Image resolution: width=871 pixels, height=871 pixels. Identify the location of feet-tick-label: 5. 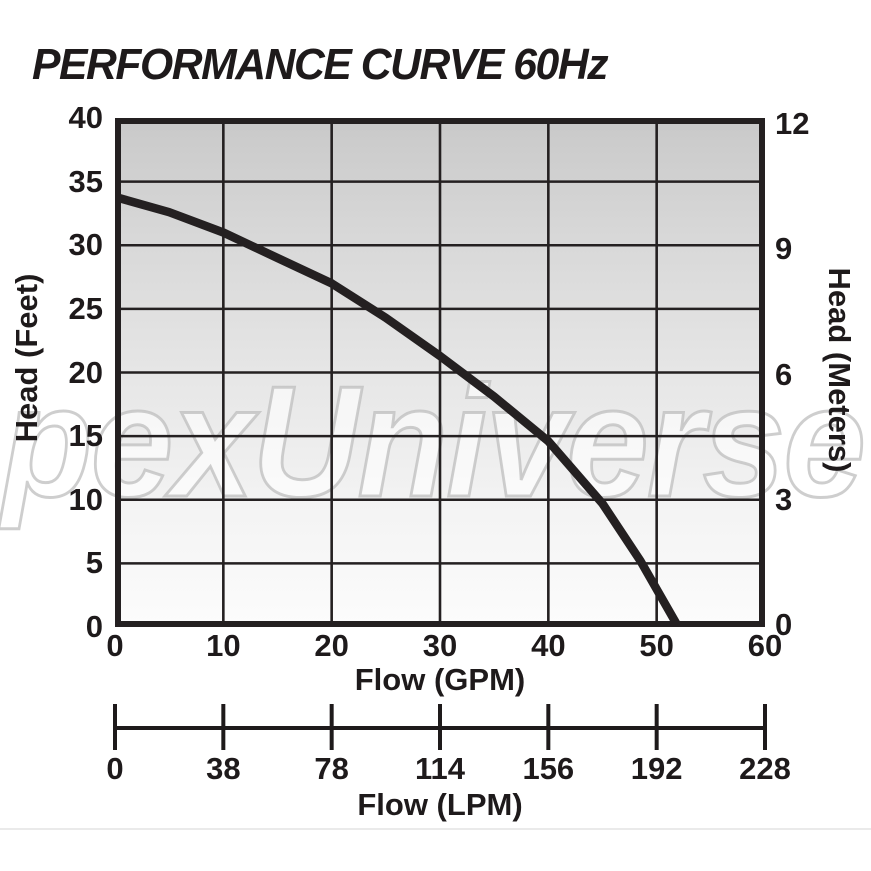
(94, 563).